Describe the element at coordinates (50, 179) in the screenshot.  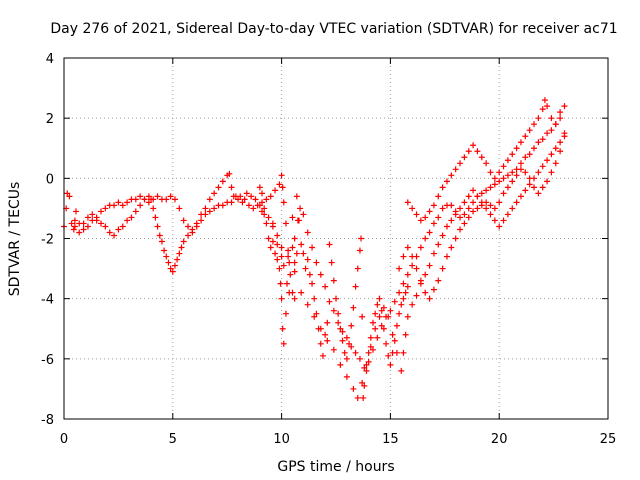
I see `y-tick-label: 0` at that location.